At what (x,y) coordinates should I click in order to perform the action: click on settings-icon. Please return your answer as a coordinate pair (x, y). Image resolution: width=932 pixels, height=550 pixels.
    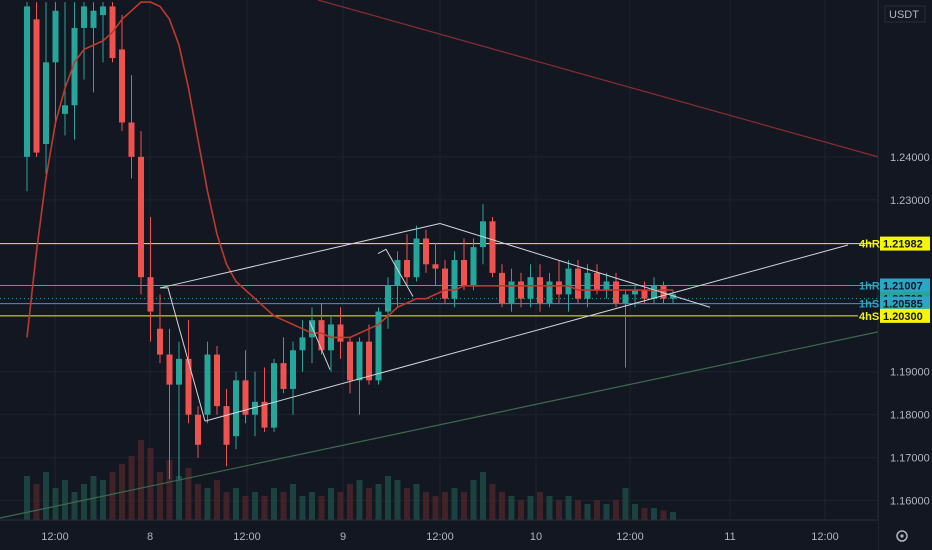
    Looking at the image, I should click on (902, 536).